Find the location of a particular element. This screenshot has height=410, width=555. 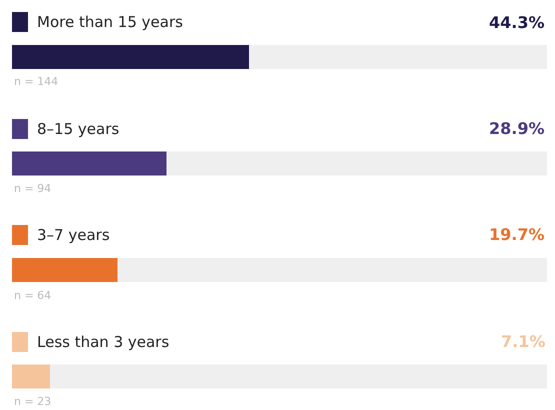

annotation: n = 94 is located at coordinates (33, 188).